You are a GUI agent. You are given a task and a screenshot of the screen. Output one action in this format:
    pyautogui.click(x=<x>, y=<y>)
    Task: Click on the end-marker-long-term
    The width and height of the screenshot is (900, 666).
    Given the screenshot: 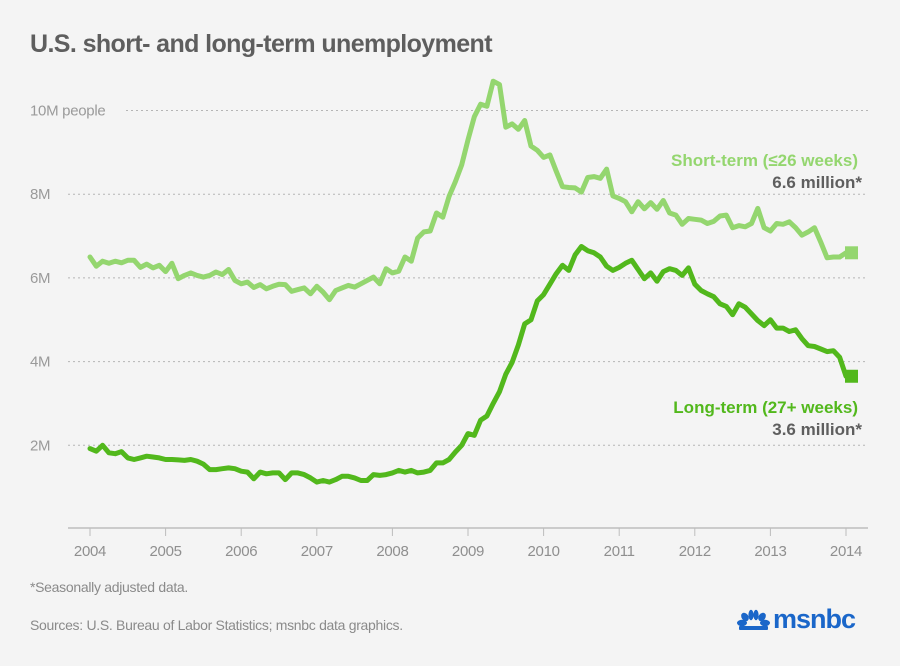 What is the action you would take?
    pyautogui.click(x=851, y=376)
    